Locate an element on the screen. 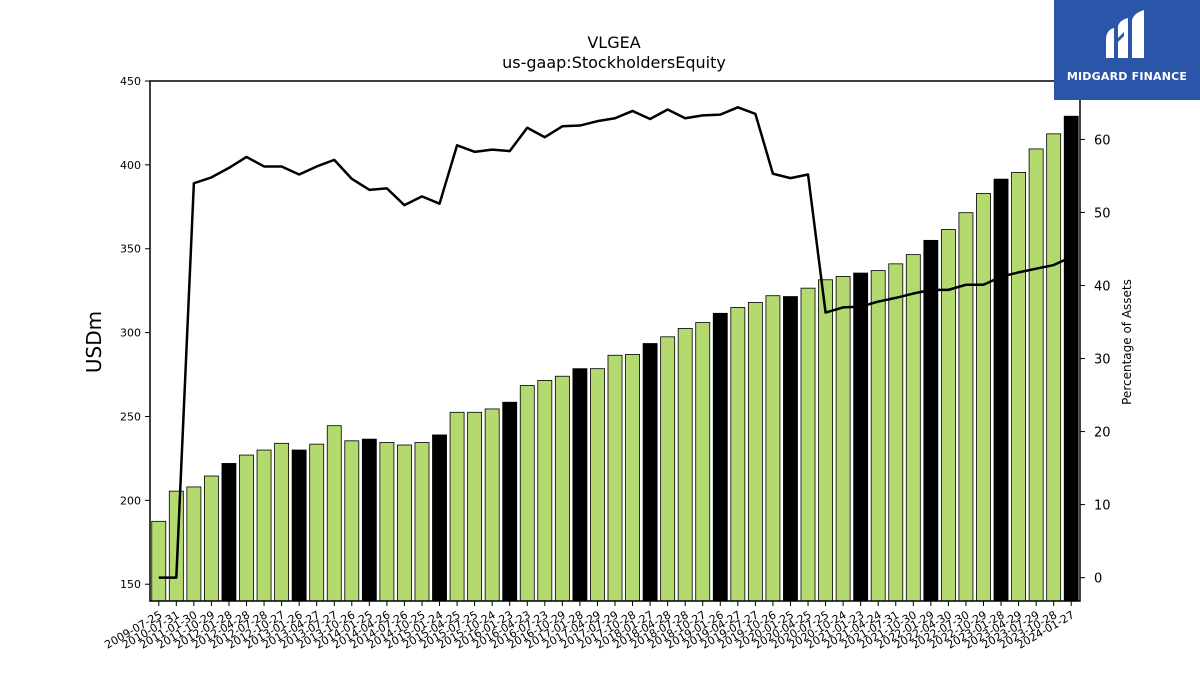 The image size is (1200, 675). chart-subtitle: us-gaap:StockholdersEquity is located at coordinates (614, 62).